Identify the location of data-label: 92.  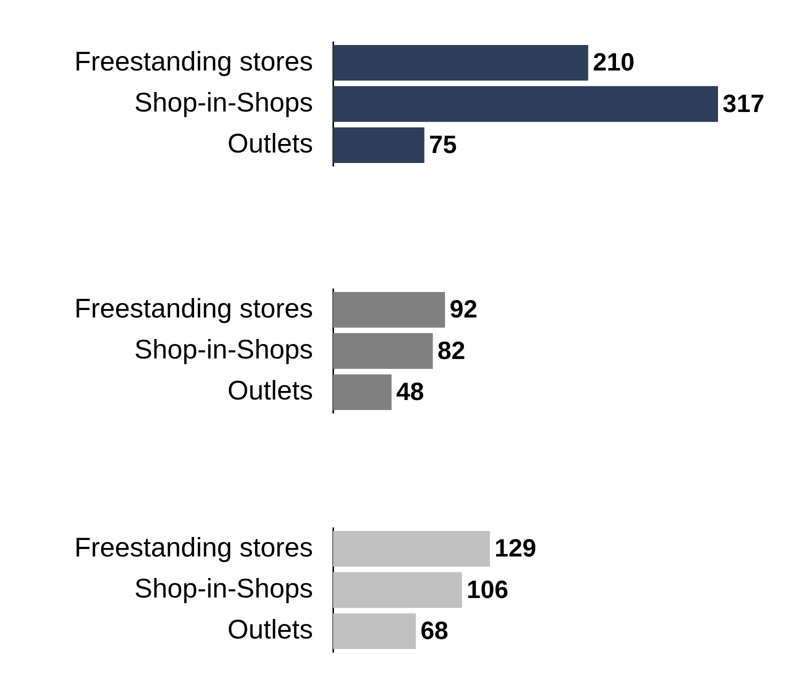
(464, 310).